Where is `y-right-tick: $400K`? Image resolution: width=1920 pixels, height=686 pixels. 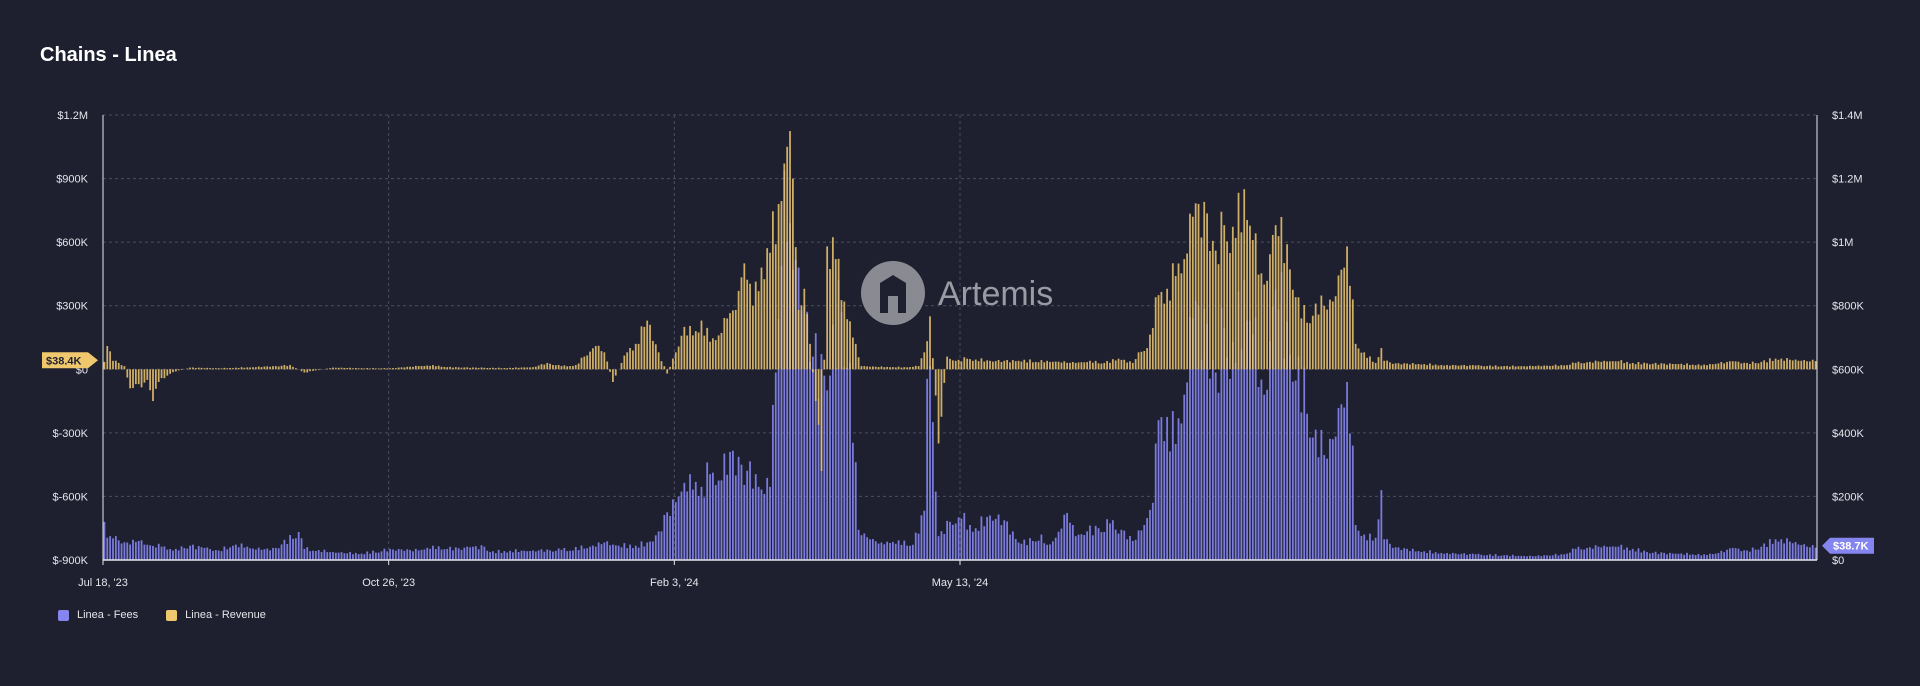
y-right-tick: $400K is located at coordinates (1848, 434).